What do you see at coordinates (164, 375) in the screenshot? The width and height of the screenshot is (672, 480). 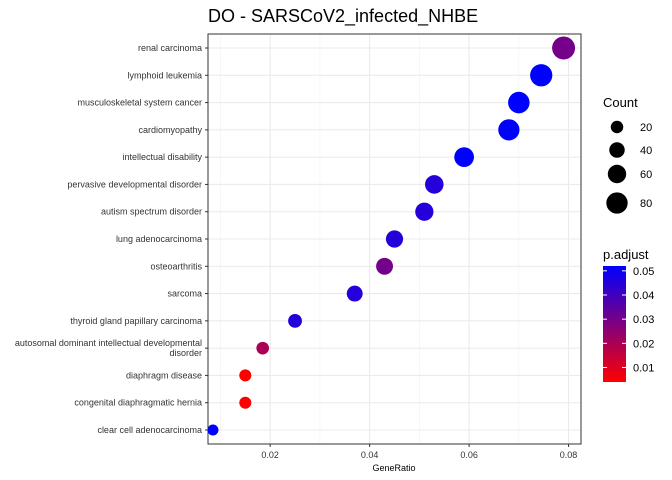 I see `y-tick-label: diaphragm disease` at bounding box center [164, 375].